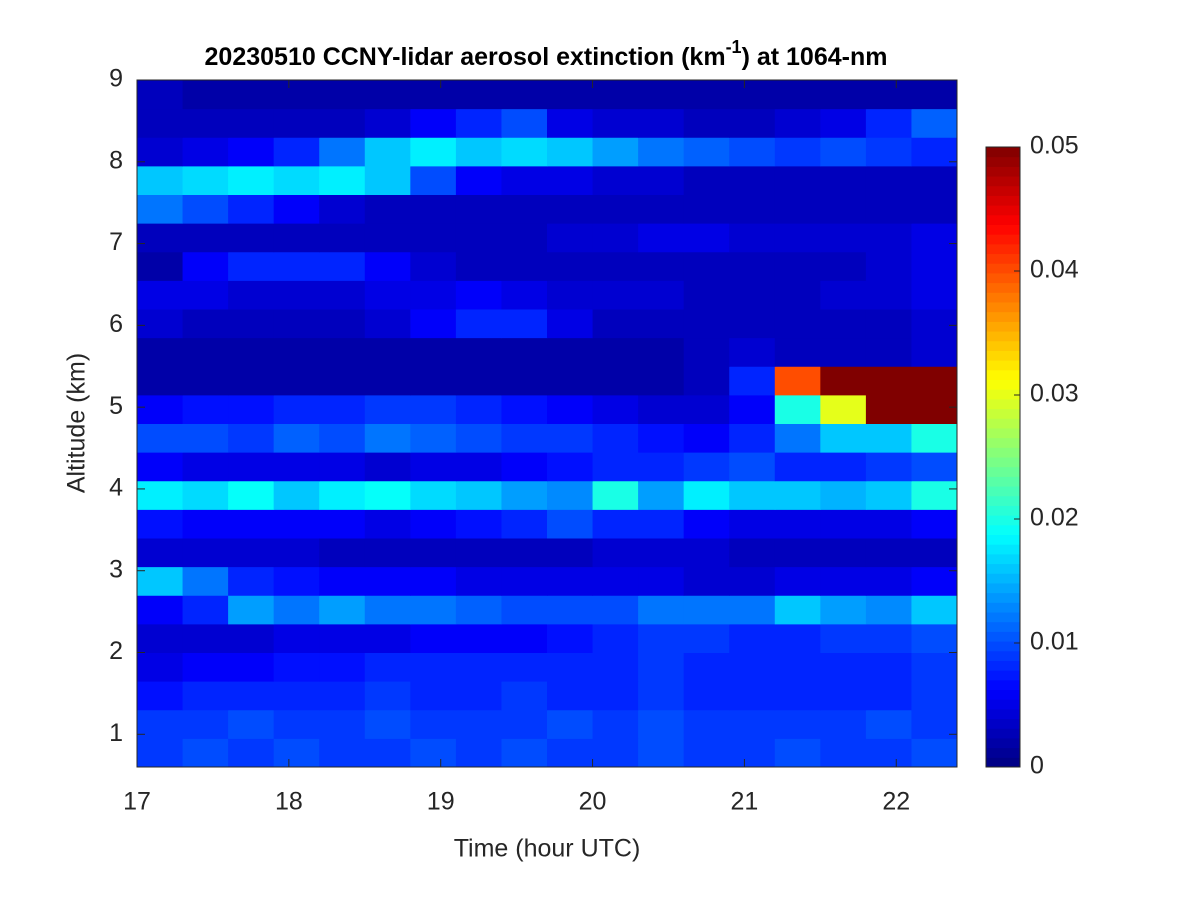 This screenshot has width=1200, height=900. I want to click on colorbar-tick-label: 0.02, so click(1054, 518).